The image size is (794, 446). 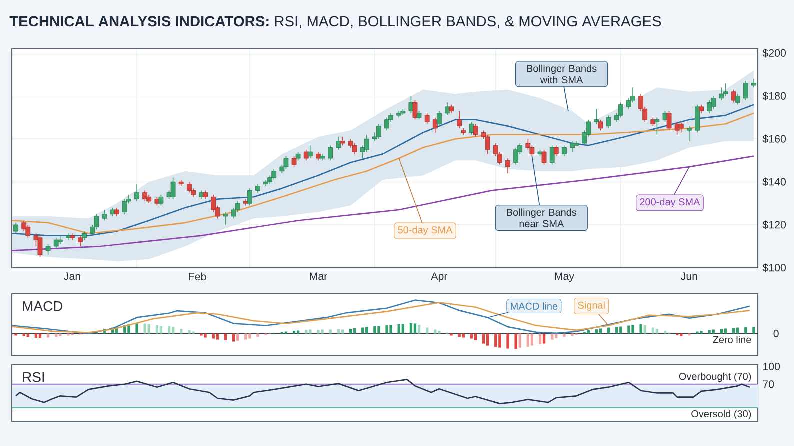 I want to click on chart-title: MACD, so click(x=43, y=306).